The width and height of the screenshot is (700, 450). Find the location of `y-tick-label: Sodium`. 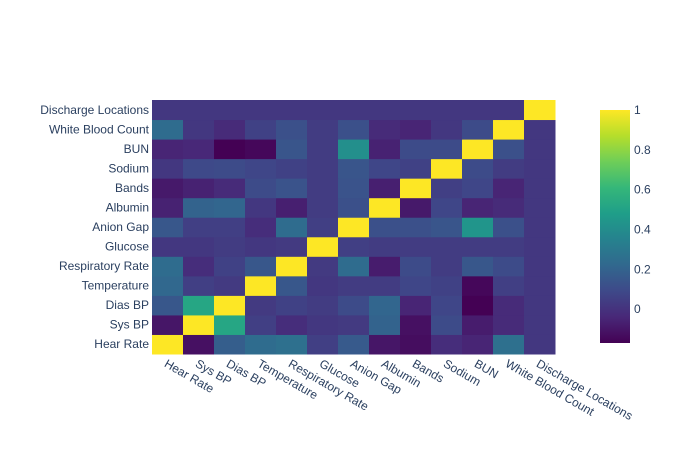

y-tick-label: Sodium is located at coordinates (128, 168).